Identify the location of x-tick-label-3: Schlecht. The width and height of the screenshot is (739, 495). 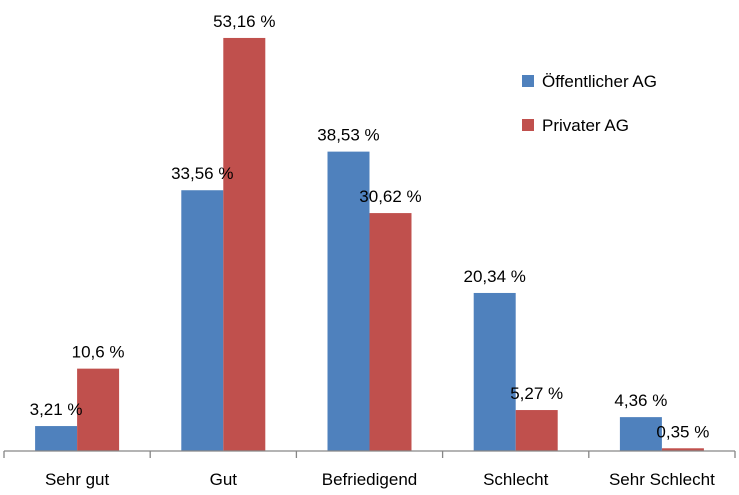
(515, 479).